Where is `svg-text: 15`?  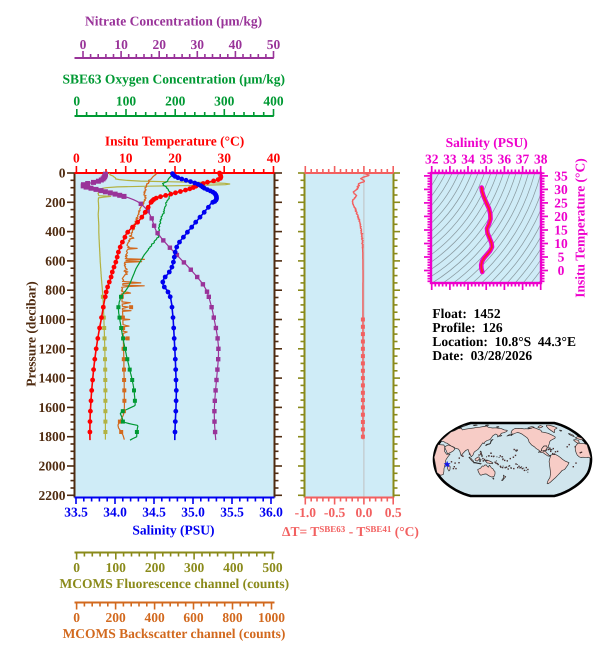 svg-text: 15 is located at coordinates (561, 230).